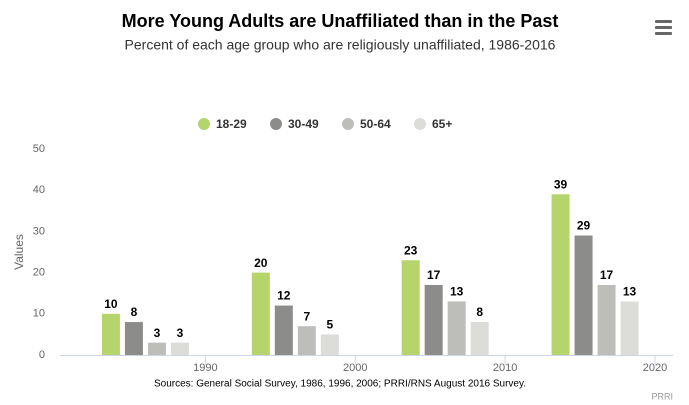 This screenshot has height=405, width=689. Describe the element at coordinates (303, 124) in the screenshot. I see `legend-label: 30-49` at that location.